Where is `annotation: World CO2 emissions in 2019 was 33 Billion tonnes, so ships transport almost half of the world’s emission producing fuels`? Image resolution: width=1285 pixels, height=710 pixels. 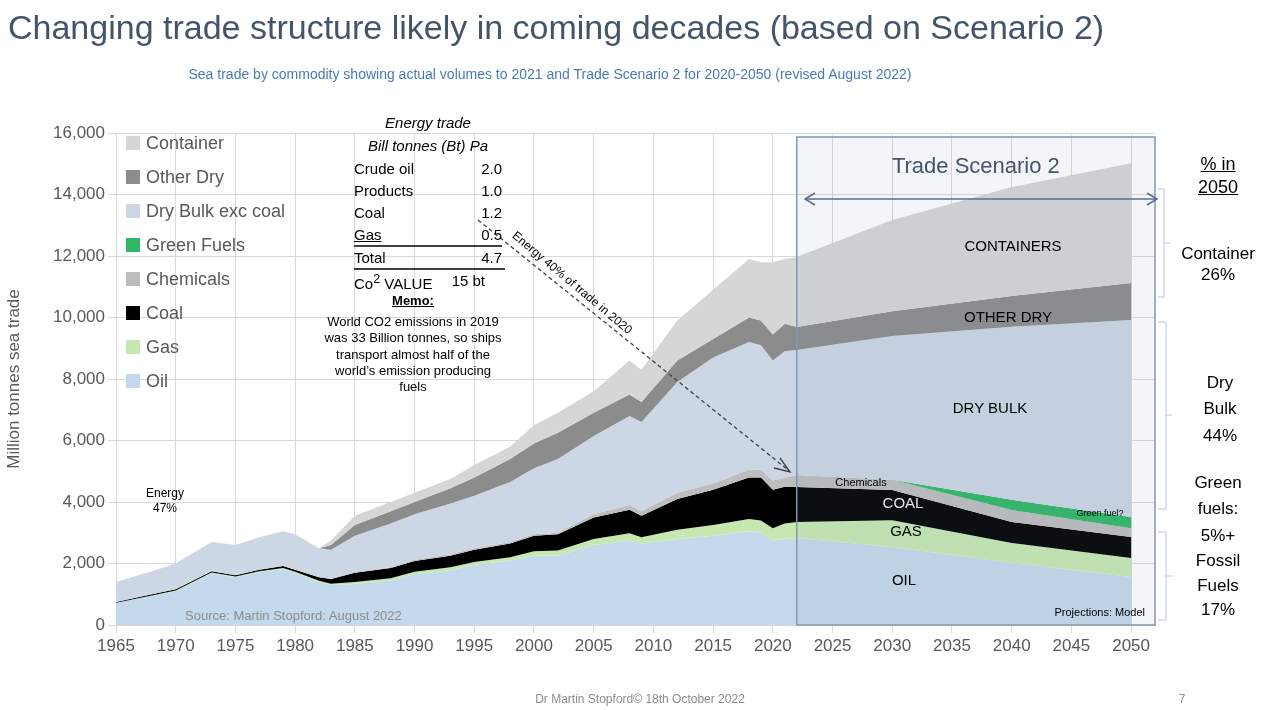 annotation: World CO2 emissions in 2019 was 33 Billion tonnes, so ships transport almost half of the world’s emission producing fuels is located at coordinates (413, 355).